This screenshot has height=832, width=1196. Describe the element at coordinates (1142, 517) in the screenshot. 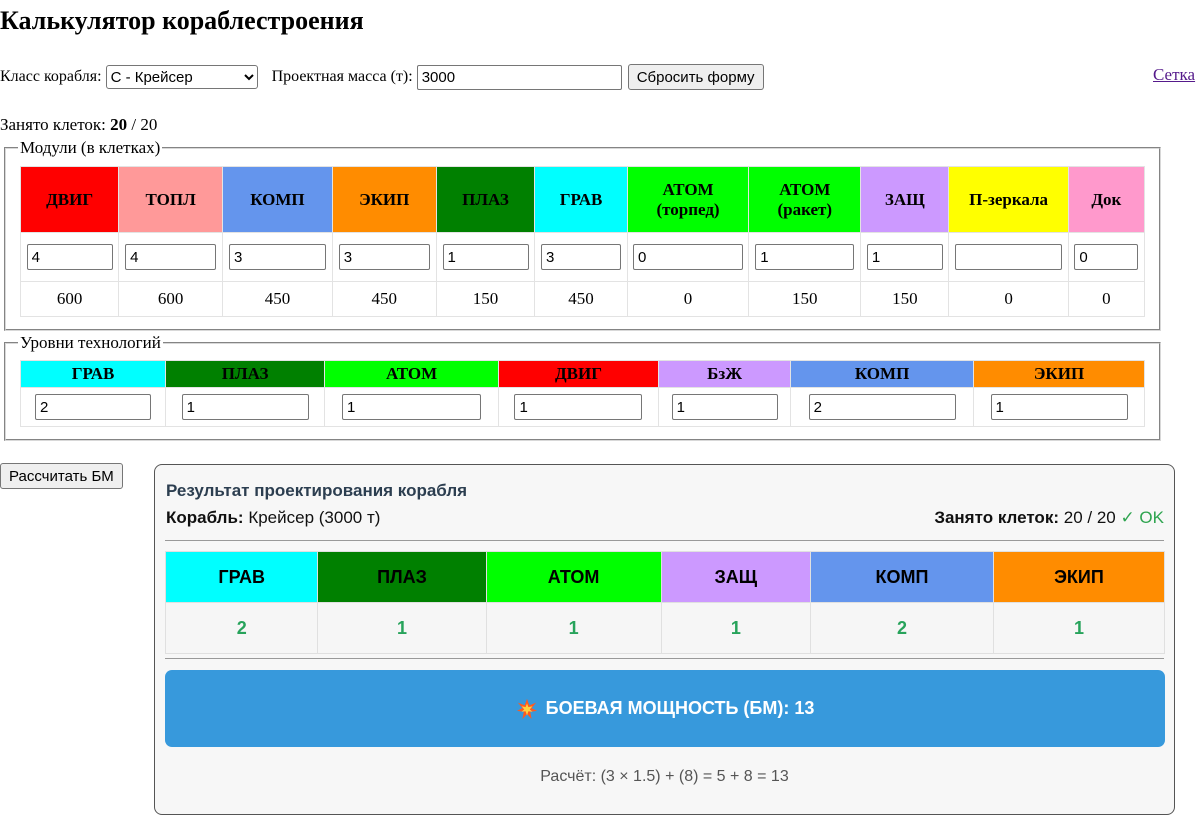

I see `result-ok-status: ✓ OK` at that location.